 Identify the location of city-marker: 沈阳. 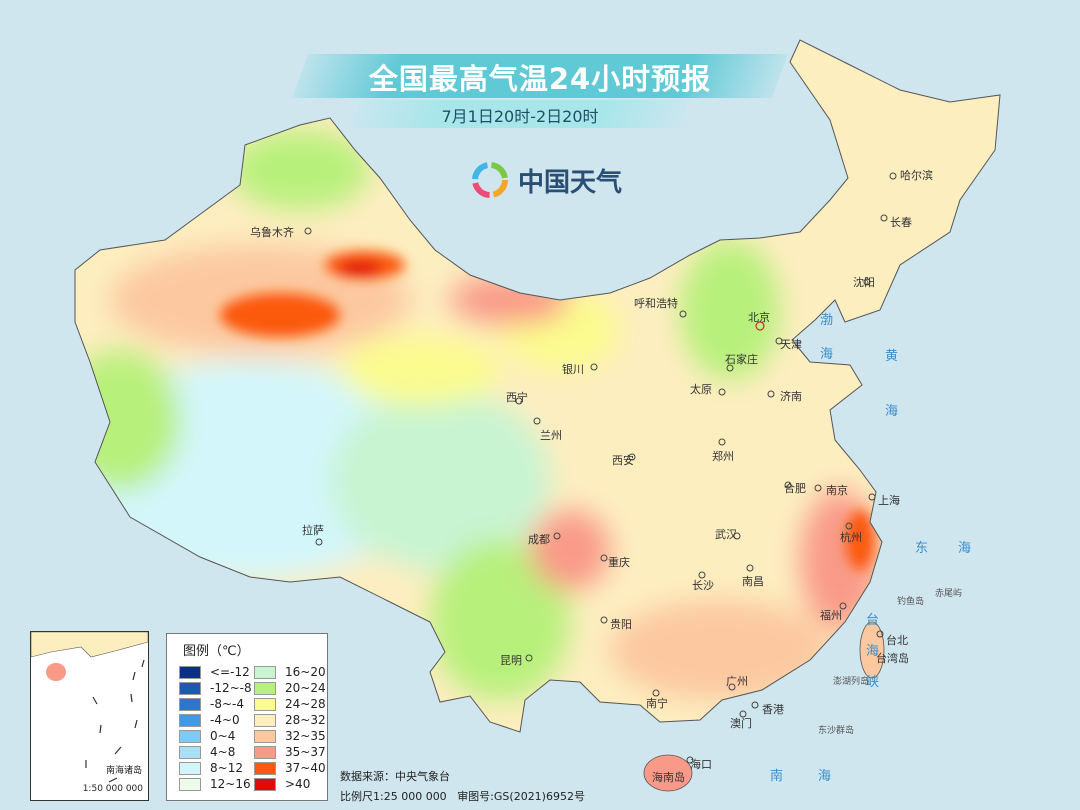
(864, 282).